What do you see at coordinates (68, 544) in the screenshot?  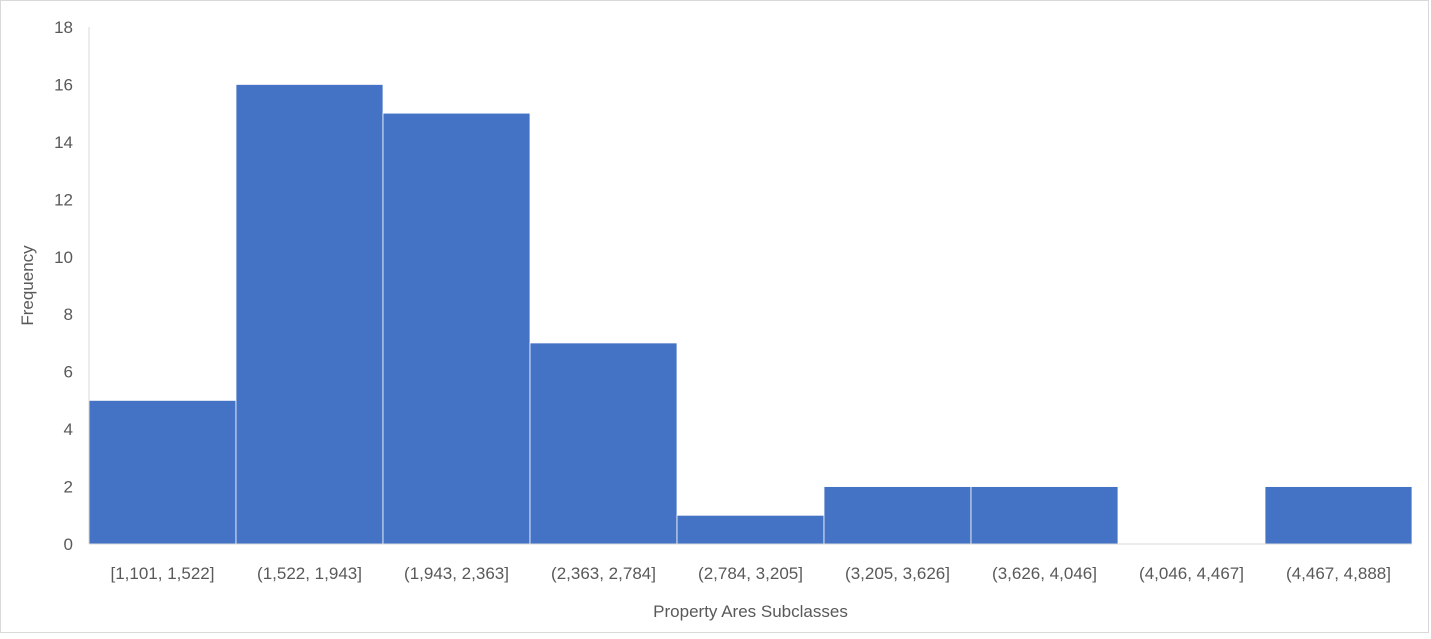 I see `y-tick-label-0: 0` at bounding box center [68, 544].